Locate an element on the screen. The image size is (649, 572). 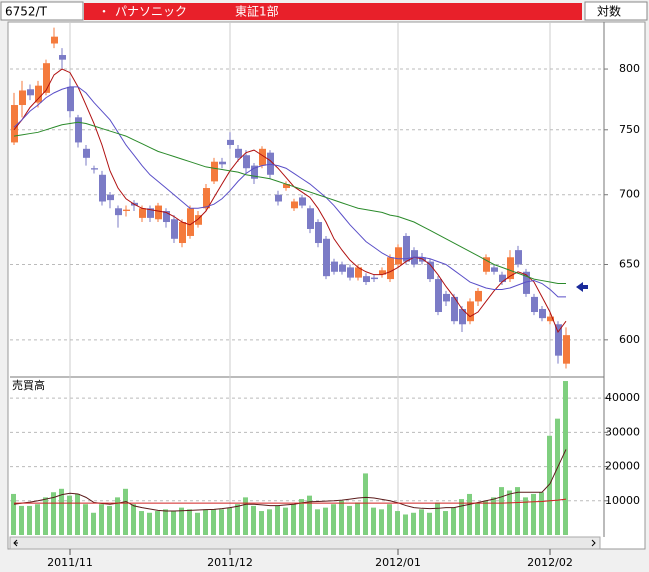
y-tick-label: 600 is located at coordinates (629, 339).